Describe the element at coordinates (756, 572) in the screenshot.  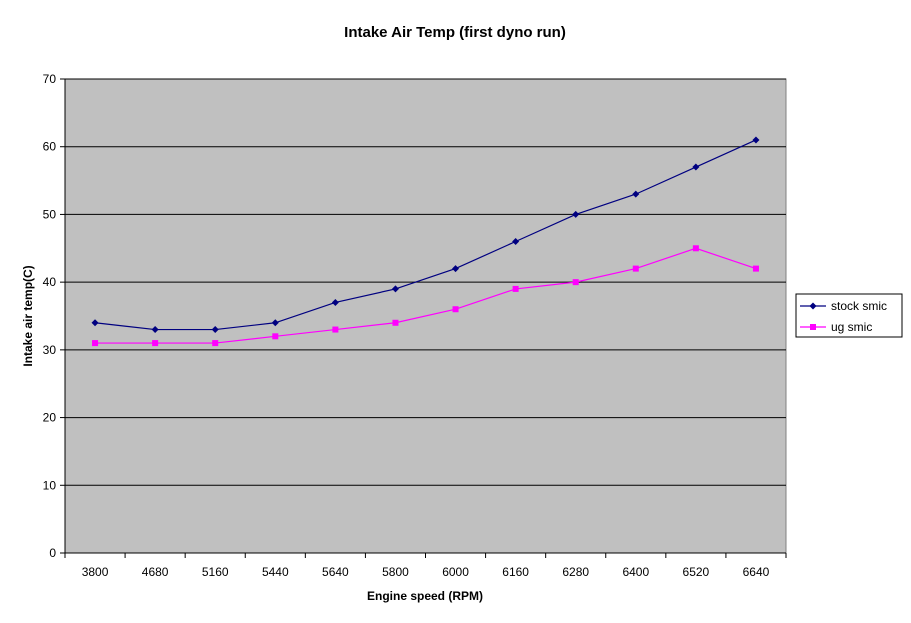
I see `x-tick-label: 6640` at that location.